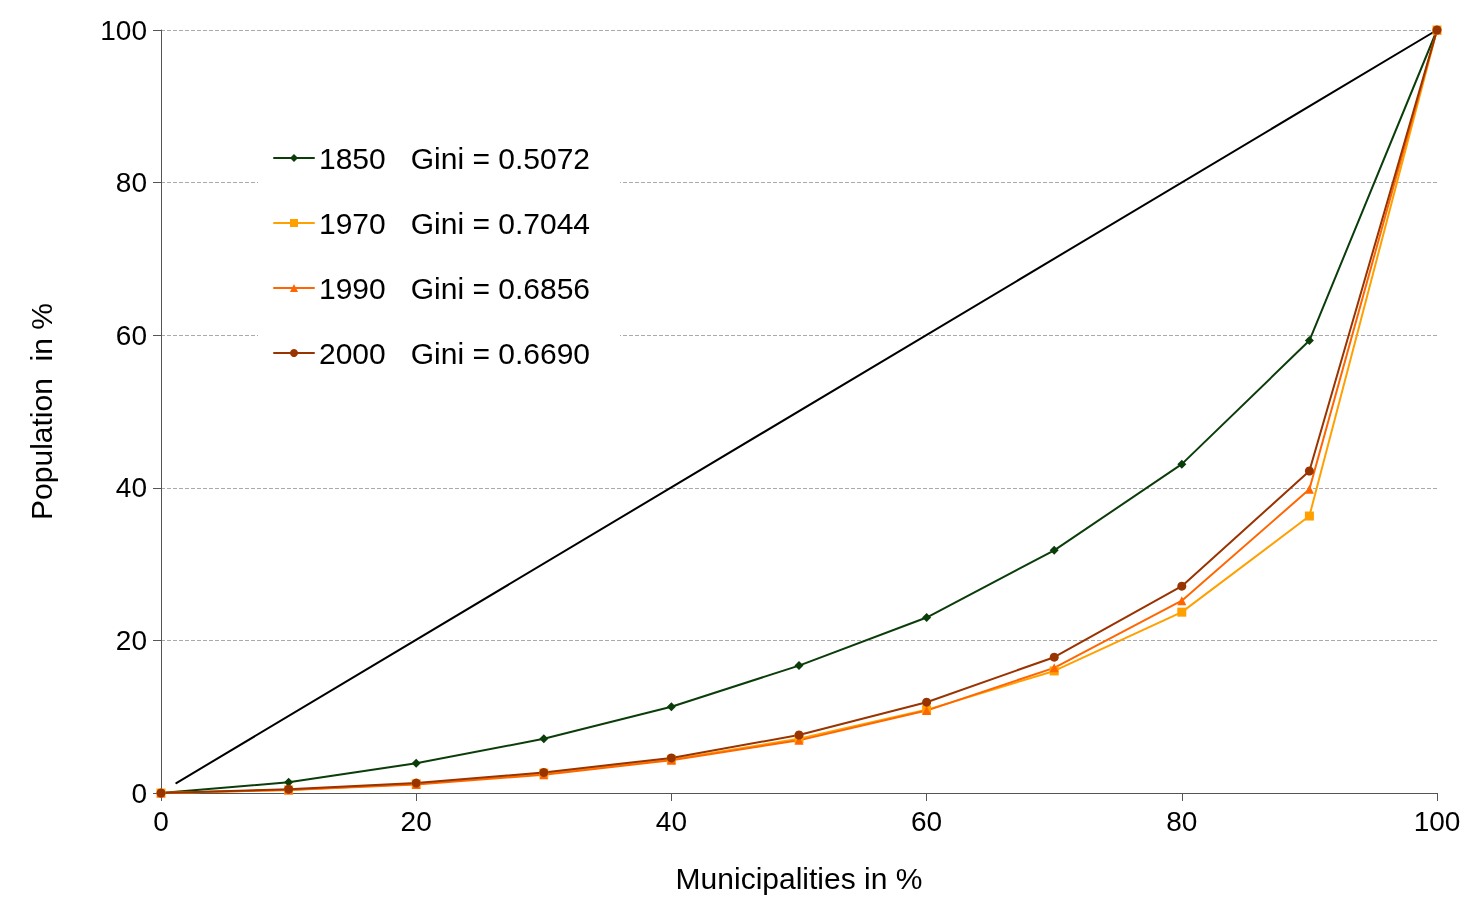  Describe the element at coordinates (455, 288) in the screenshot. I see `legend-label: 1990 Gini = 0.6856` at that location.